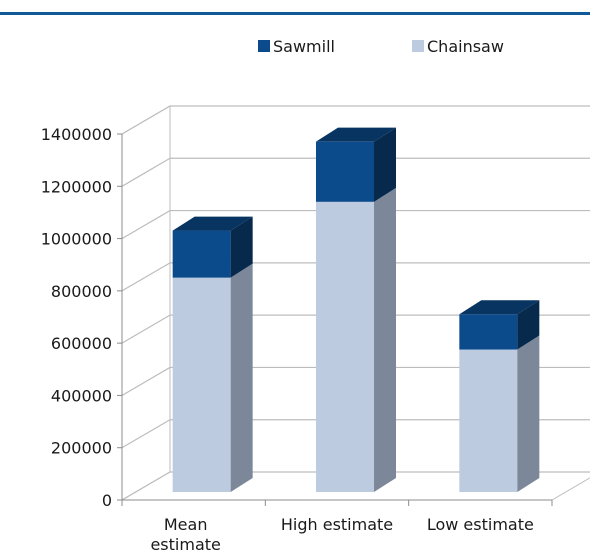 The height and width of the screenshot is (560, 590). Describe the element at coordinates (264, 46) in the screenshot. I see `legend-swatch-sawmill` at that location.